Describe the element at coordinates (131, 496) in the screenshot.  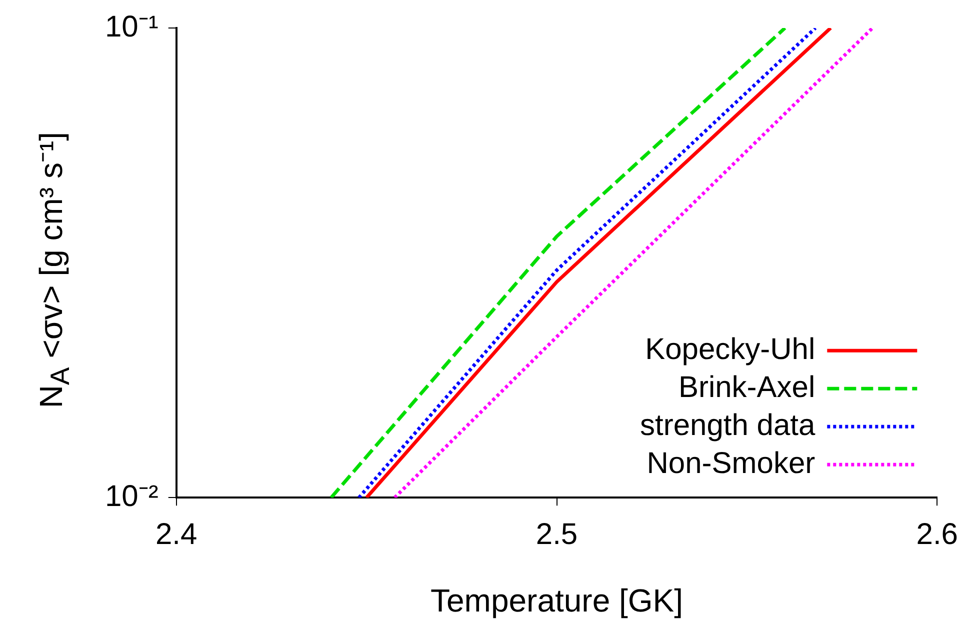
I see `y-tick-label: 10⁻²` at that location.